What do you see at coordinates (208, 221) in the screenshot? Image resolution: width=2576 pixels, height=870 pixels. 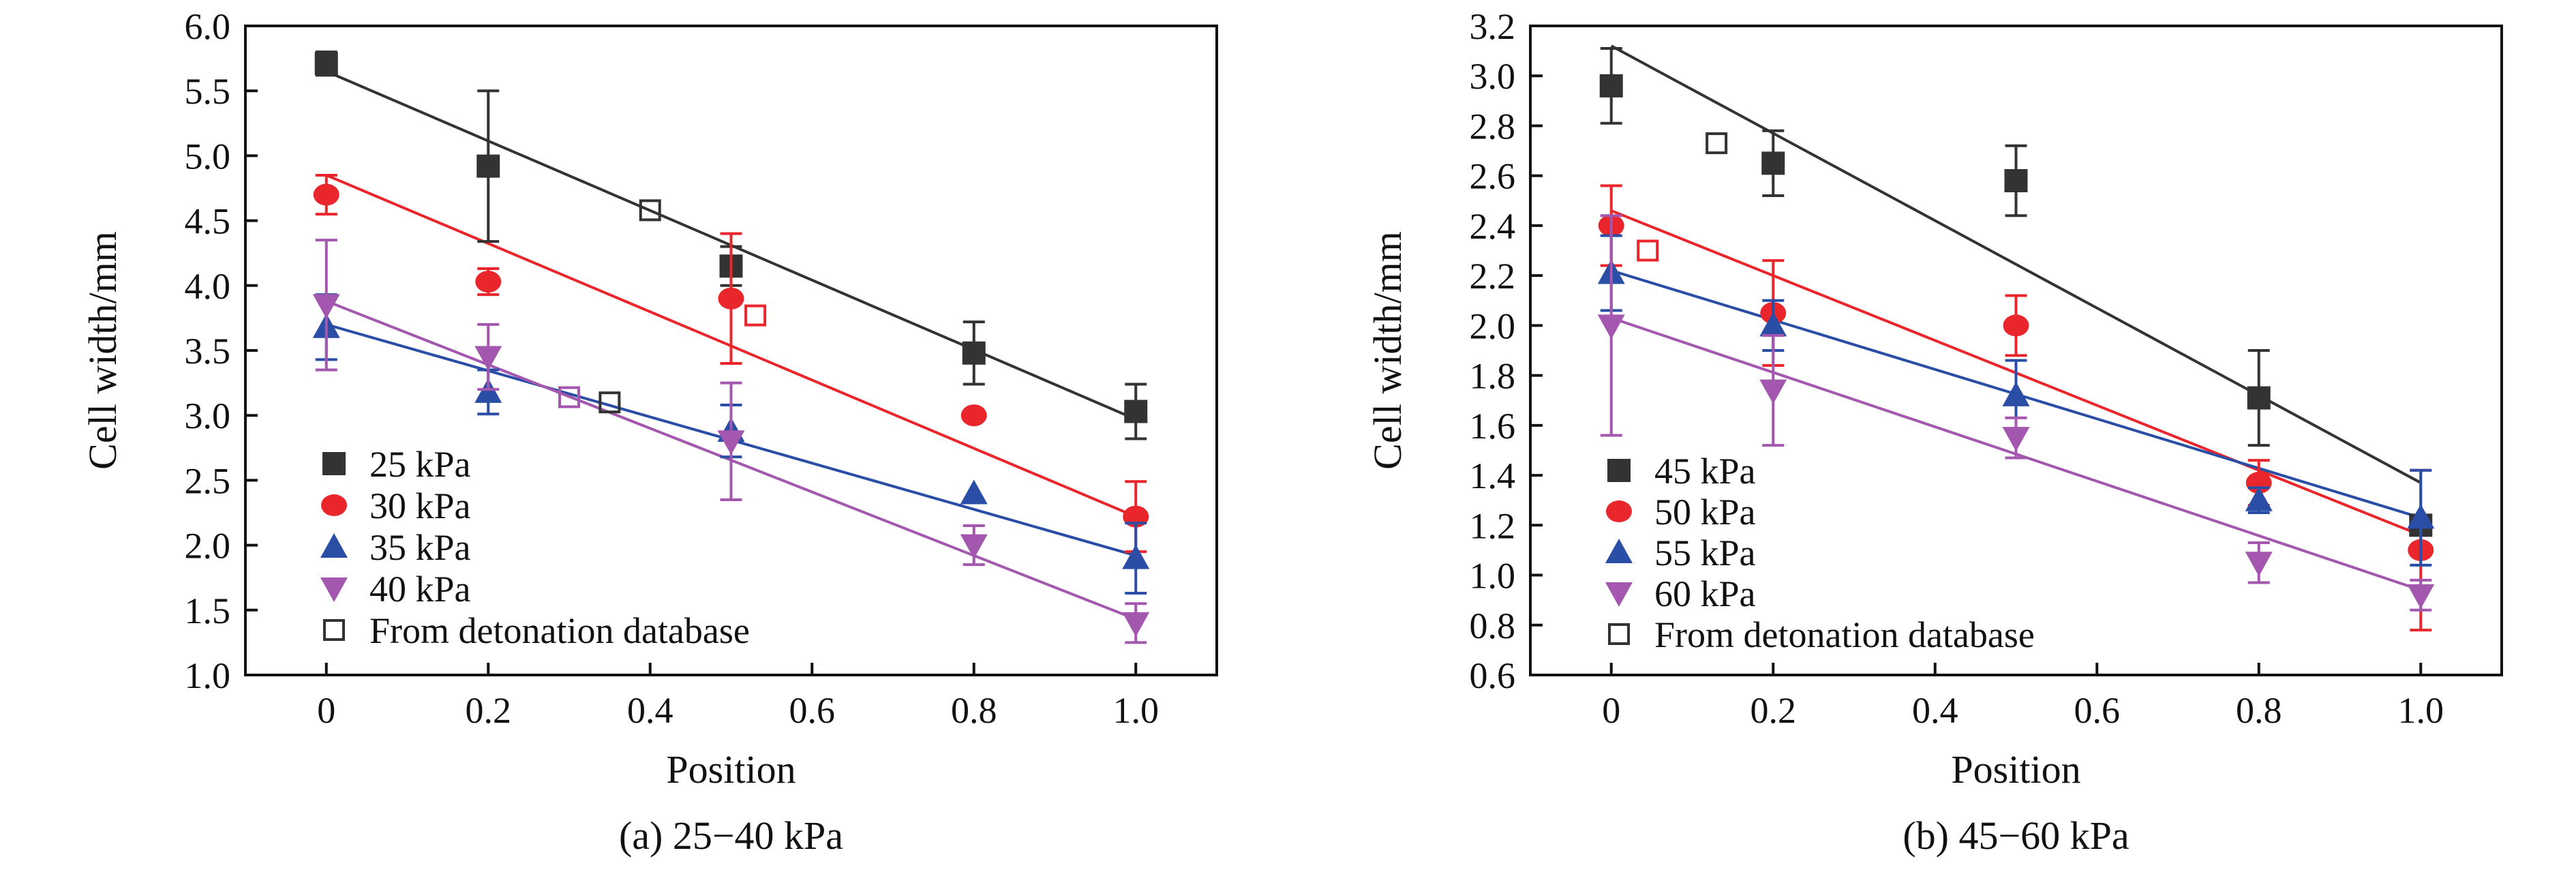 I see `y-tick-label: 4.5` at bounding box center [208, 221].